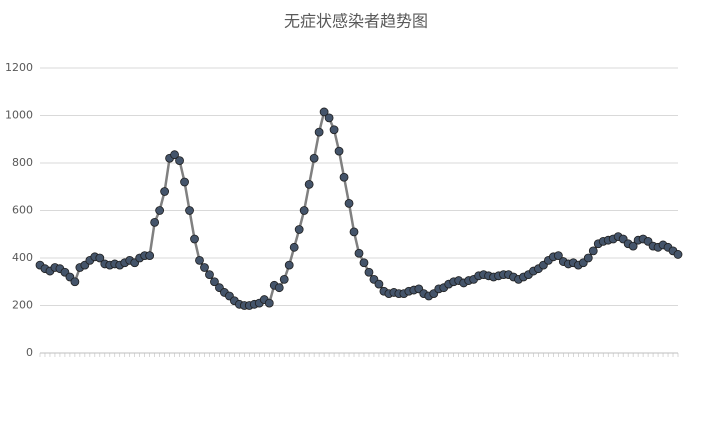 This screenshot has height=439, width=712. Describe the element at coordinates (22, 257) in the screenshot. I see `y-tick-label: 400` at that location.